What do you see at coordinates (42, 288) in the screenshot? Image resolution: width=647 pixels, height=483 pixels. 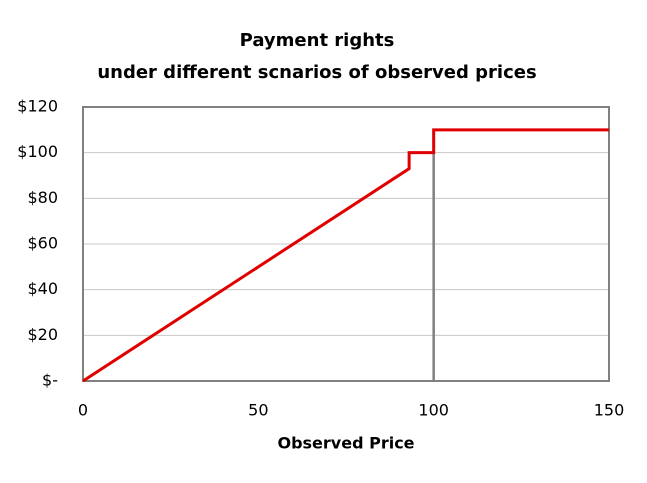 I see `y-tick-label: $40` at bounding box center [42, 288].